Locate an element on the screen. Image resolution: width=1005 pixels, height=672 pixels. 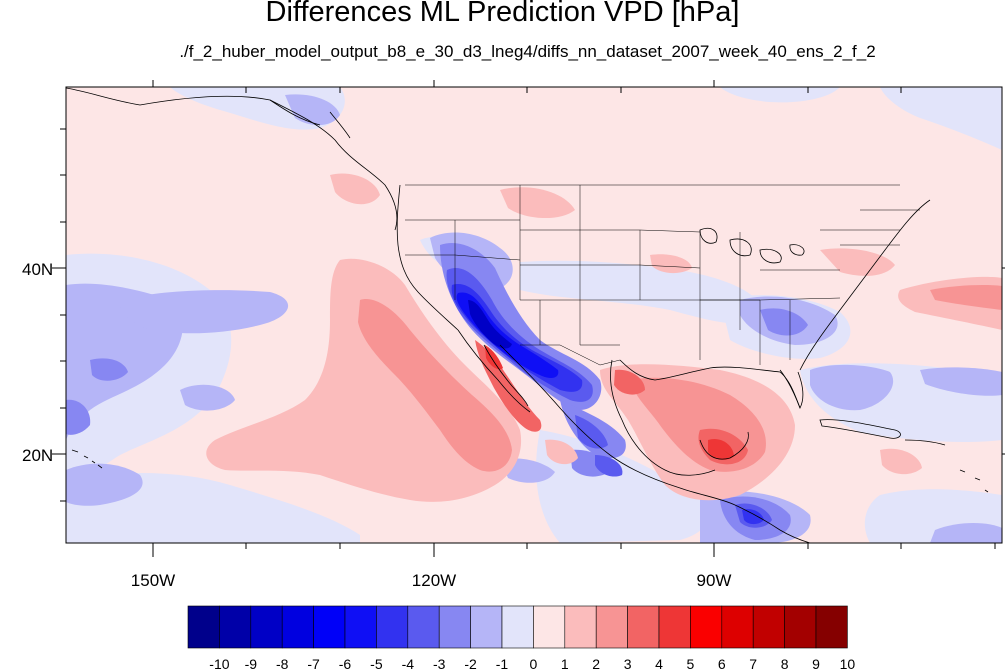
colorbar-tick-label: 5 is located at coordinates (691, 664).